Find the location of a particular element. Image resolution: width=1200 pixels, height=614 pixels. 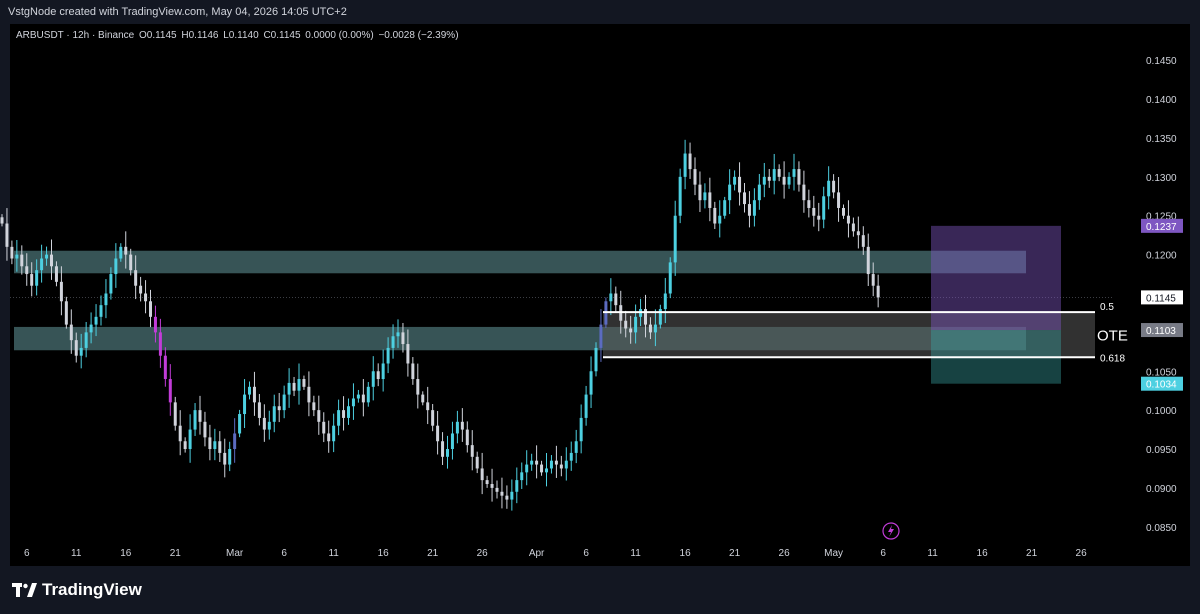

fib-label-0.618: 0.618 is located at coordinates (1112, 358).